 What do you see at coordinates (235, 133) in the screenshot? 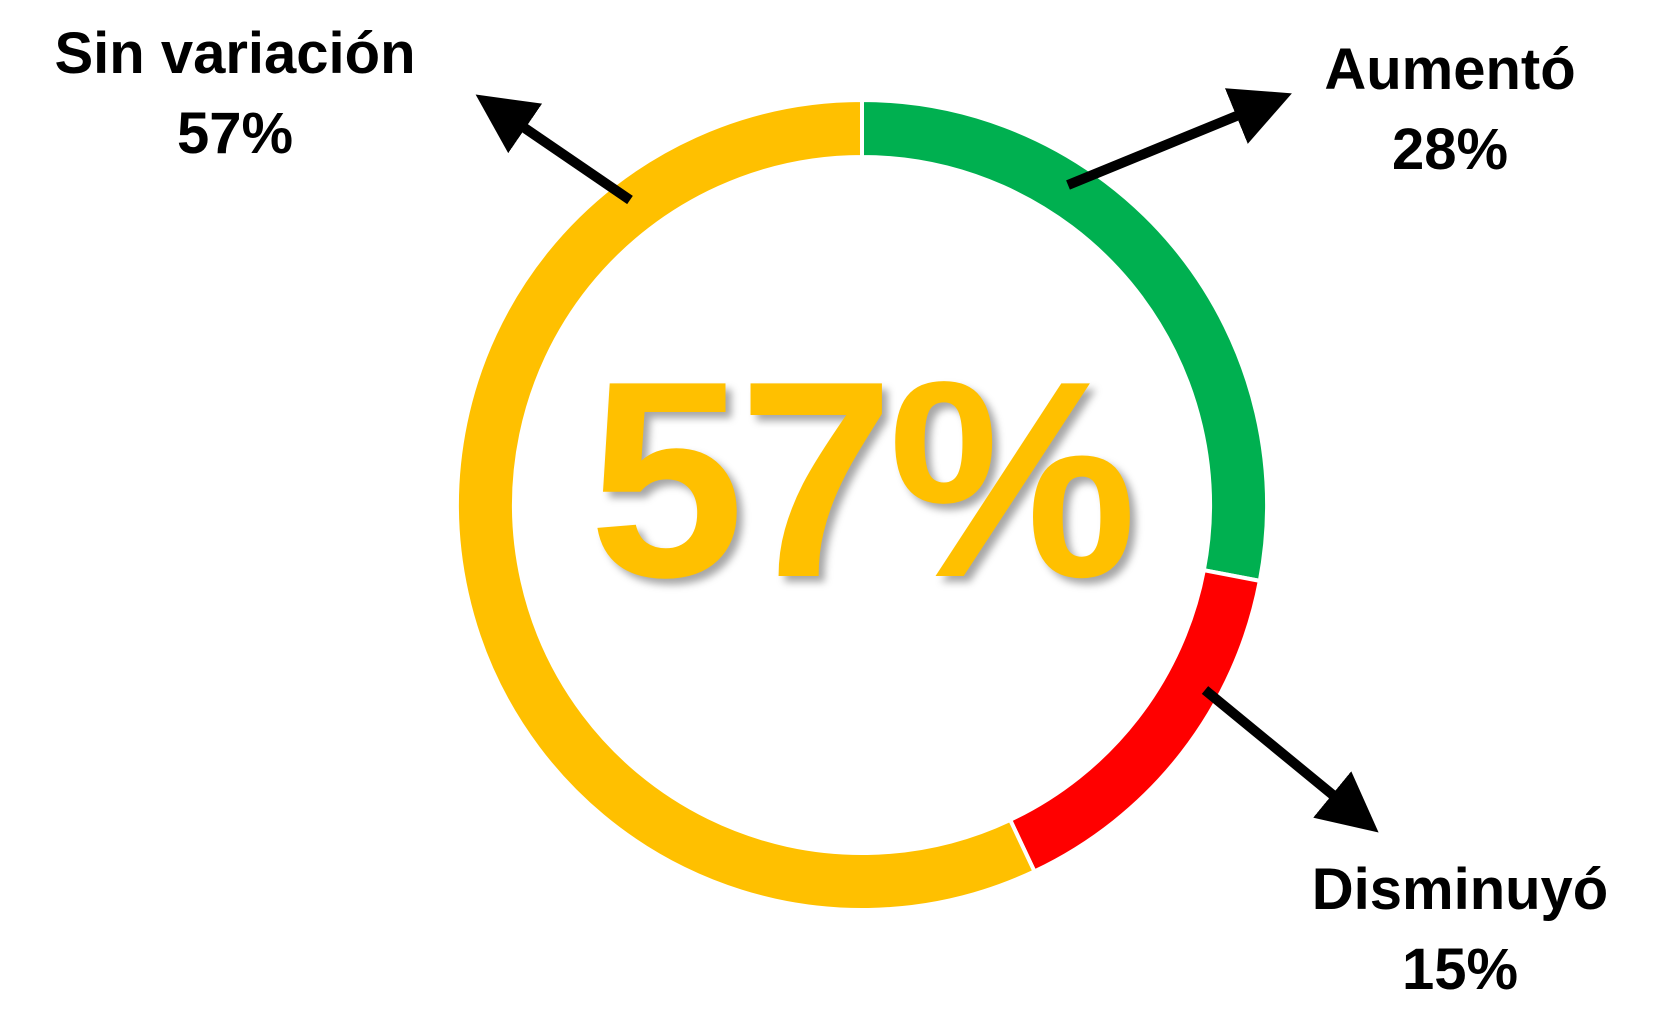
I see `slice-value-sin-variacion: 57%` at bounding box center [235, 133].